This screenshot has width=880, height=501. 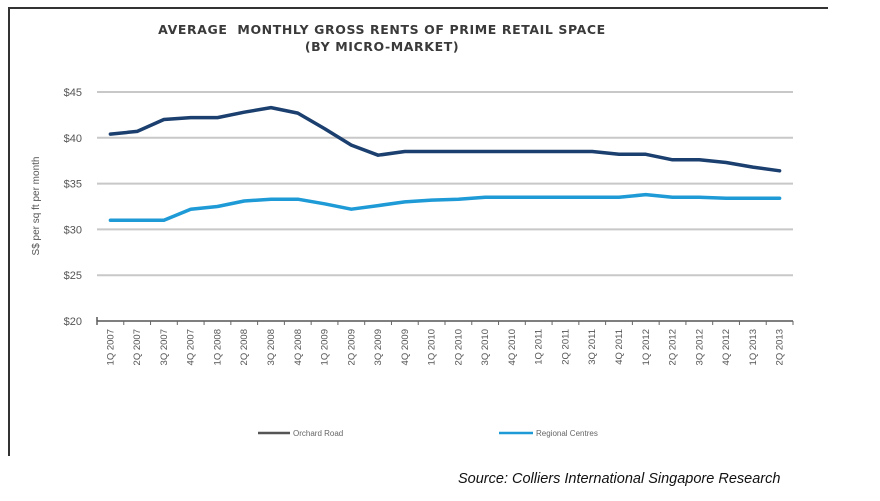 I want to click on y-tick-label: $40, so click(x=73, y=139).